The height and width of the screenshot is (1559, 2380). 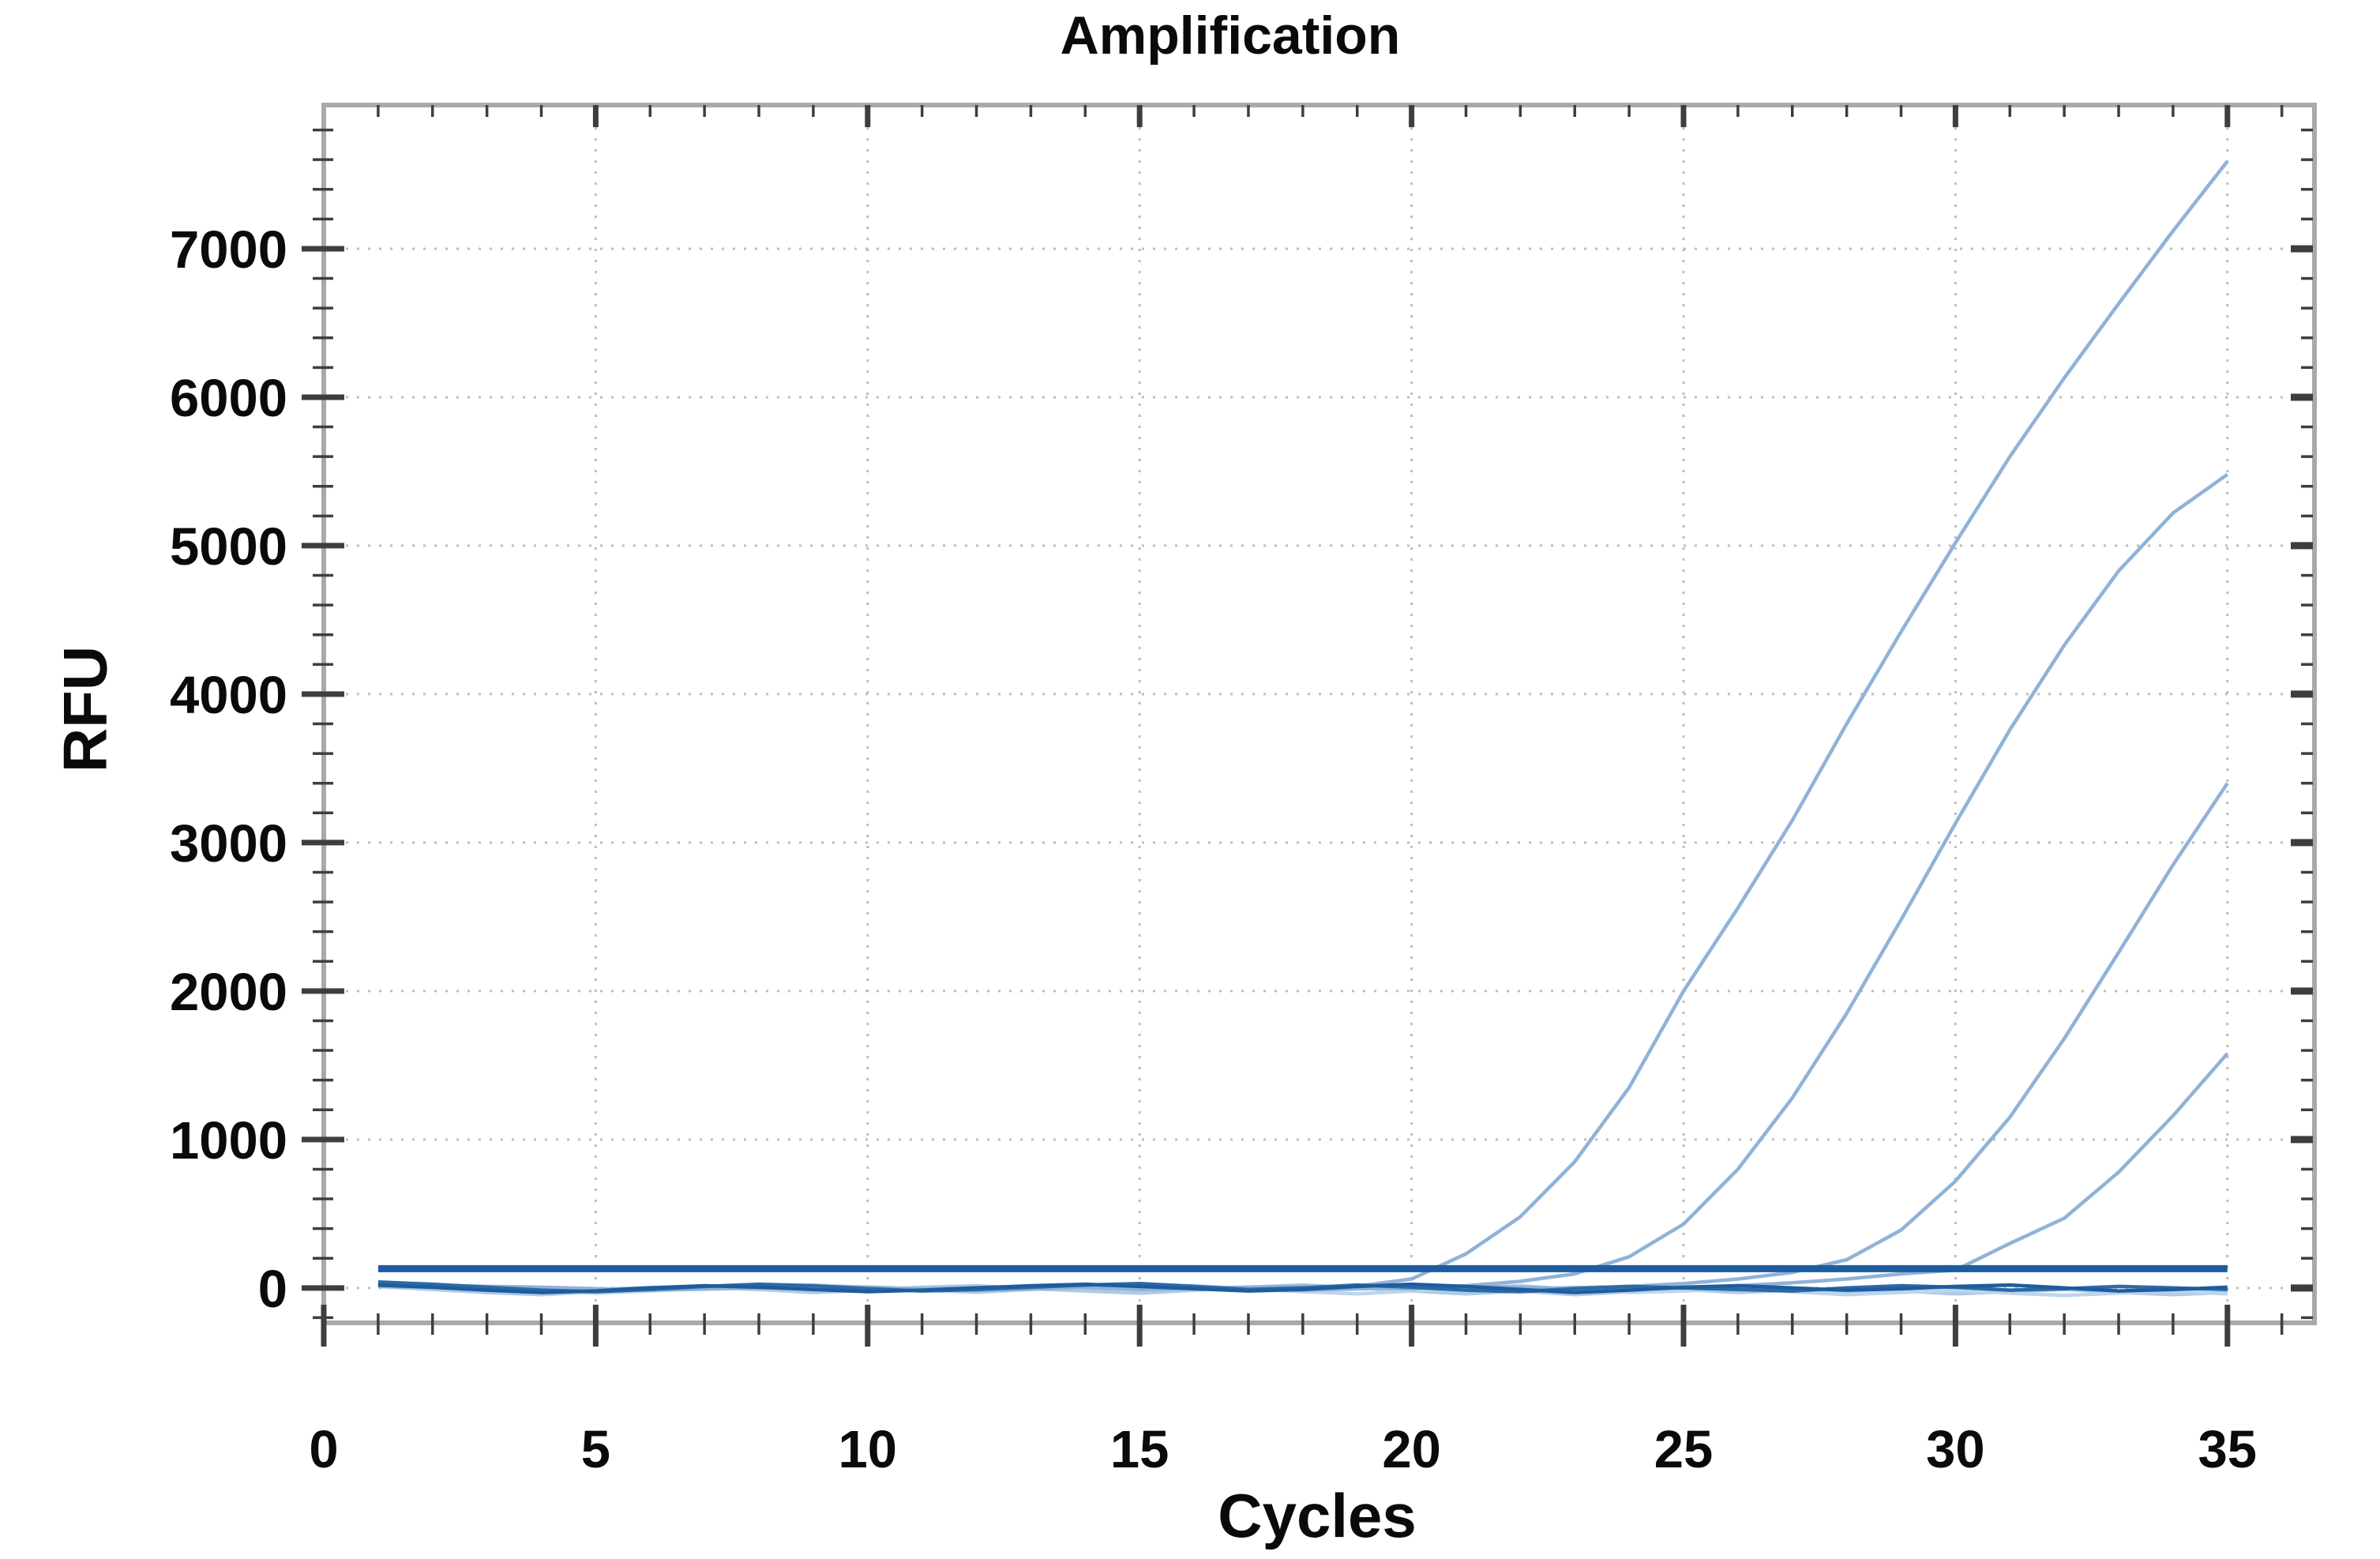 What do you see at coordinates (228, 250) in the screenshot?
I see `y-tick-label: 7000` at bounding box center [228, 250].